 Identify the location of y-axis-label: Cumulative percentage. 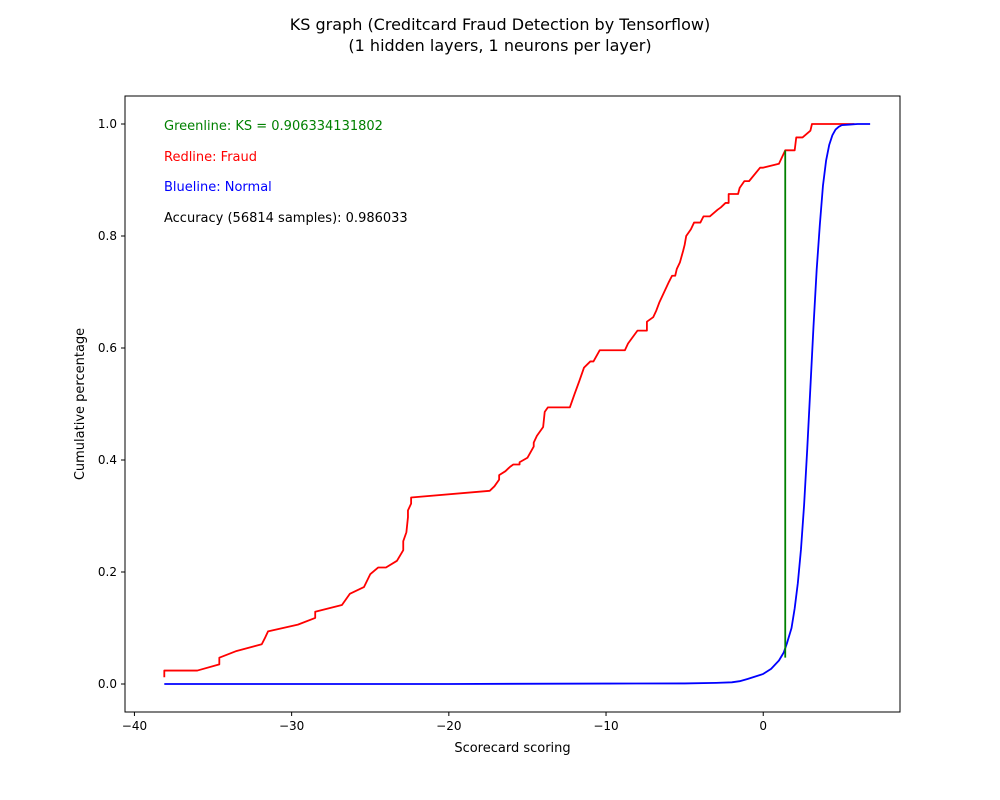
(80, 404).